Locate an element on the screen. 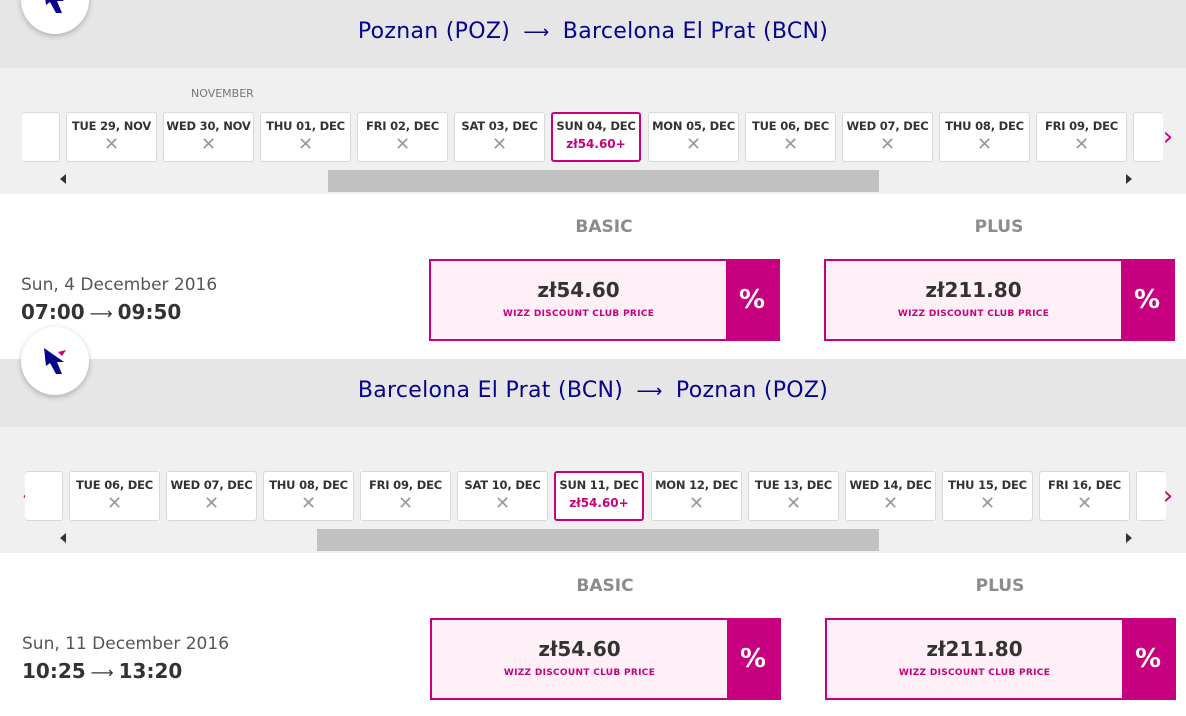  arrival-time: 09:50 is located at coordinates (149, 312).